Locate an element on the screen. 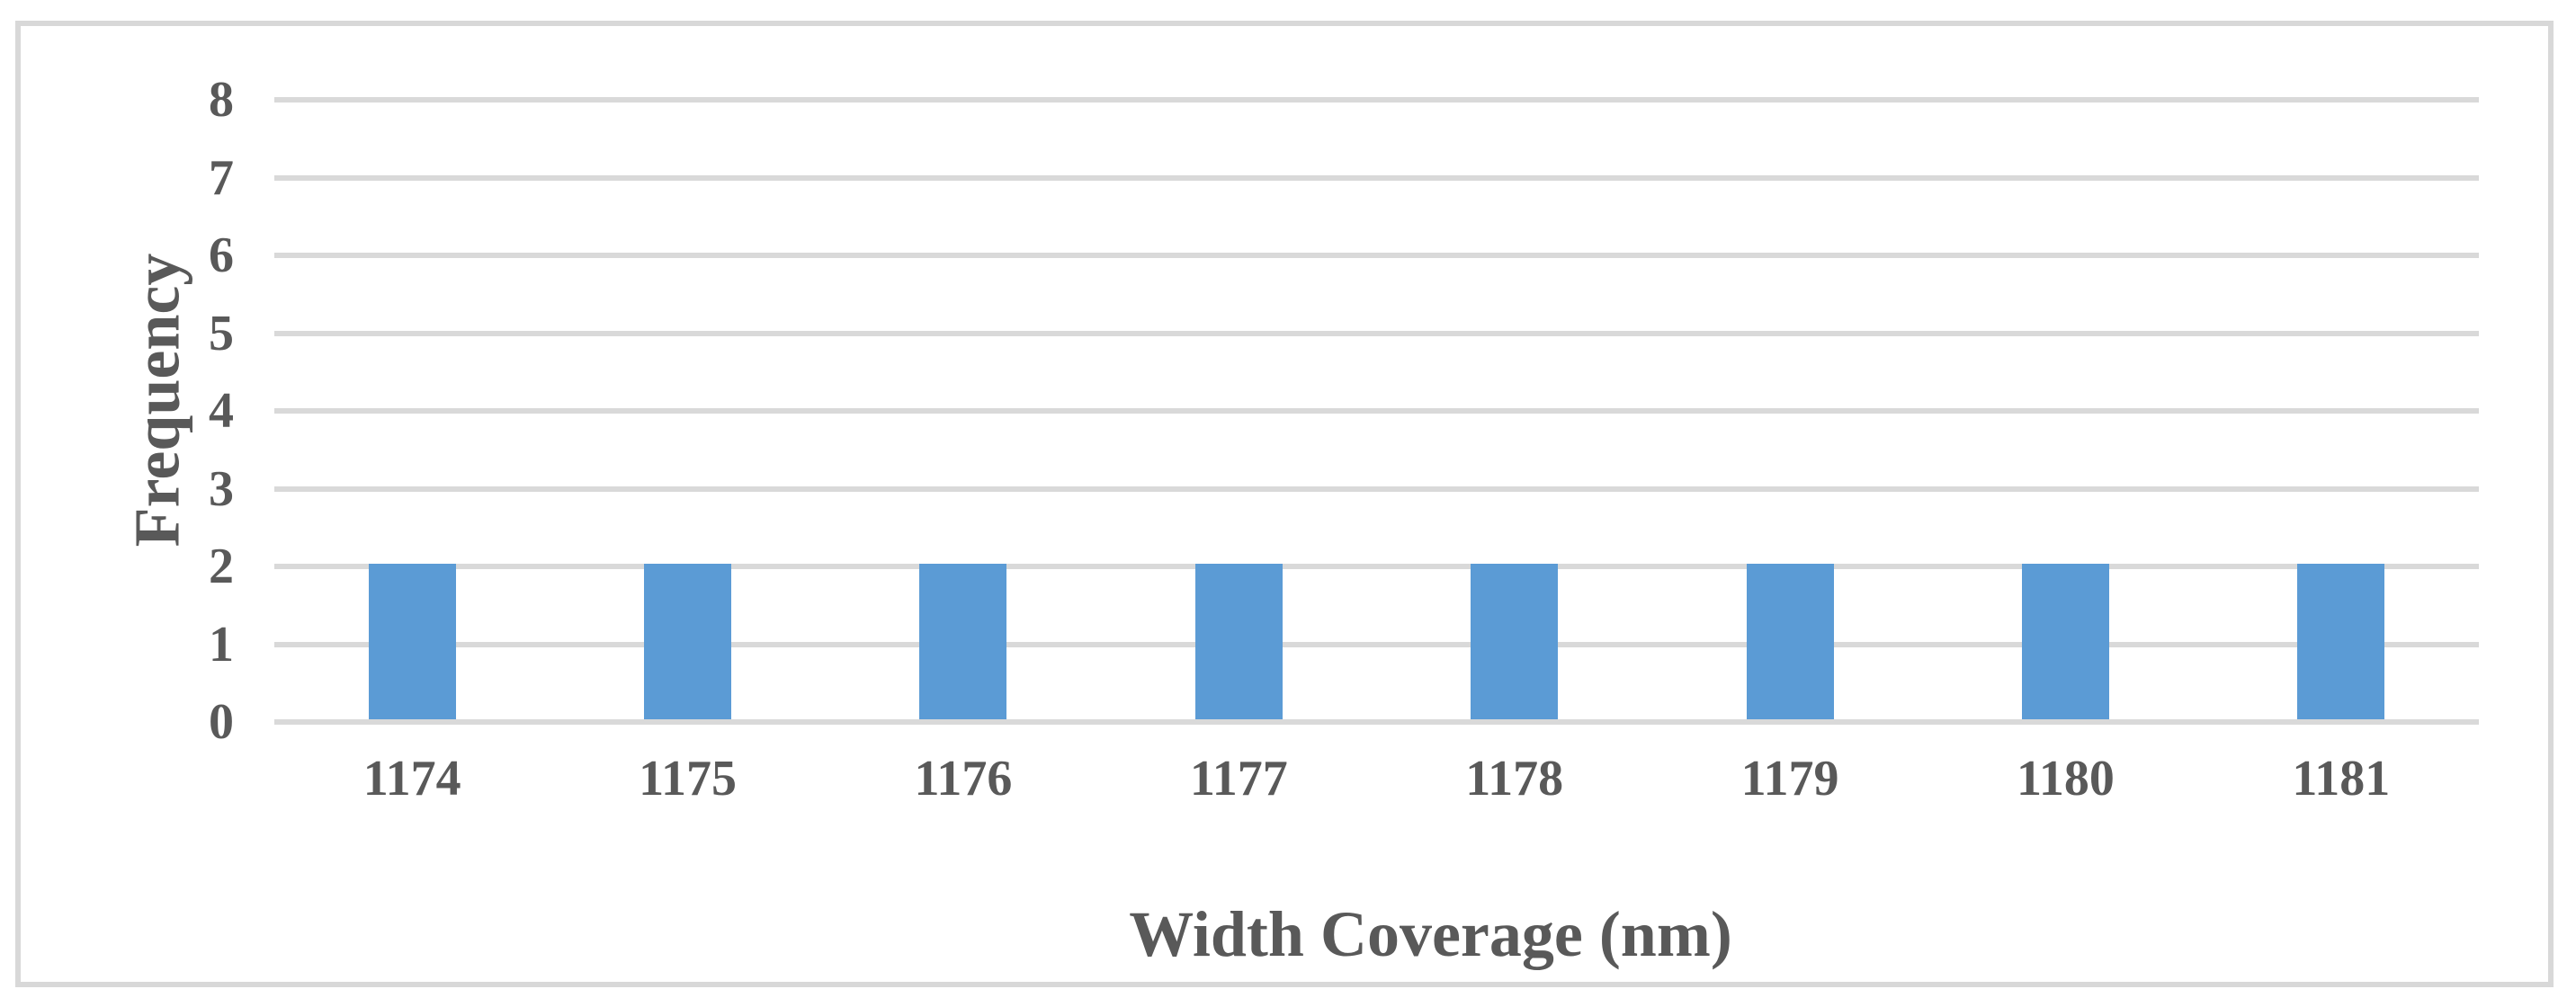 This screenshot has width=2576, height=1007. x-tick-label-1180: 1180 is located at coordinates (2065, 778).